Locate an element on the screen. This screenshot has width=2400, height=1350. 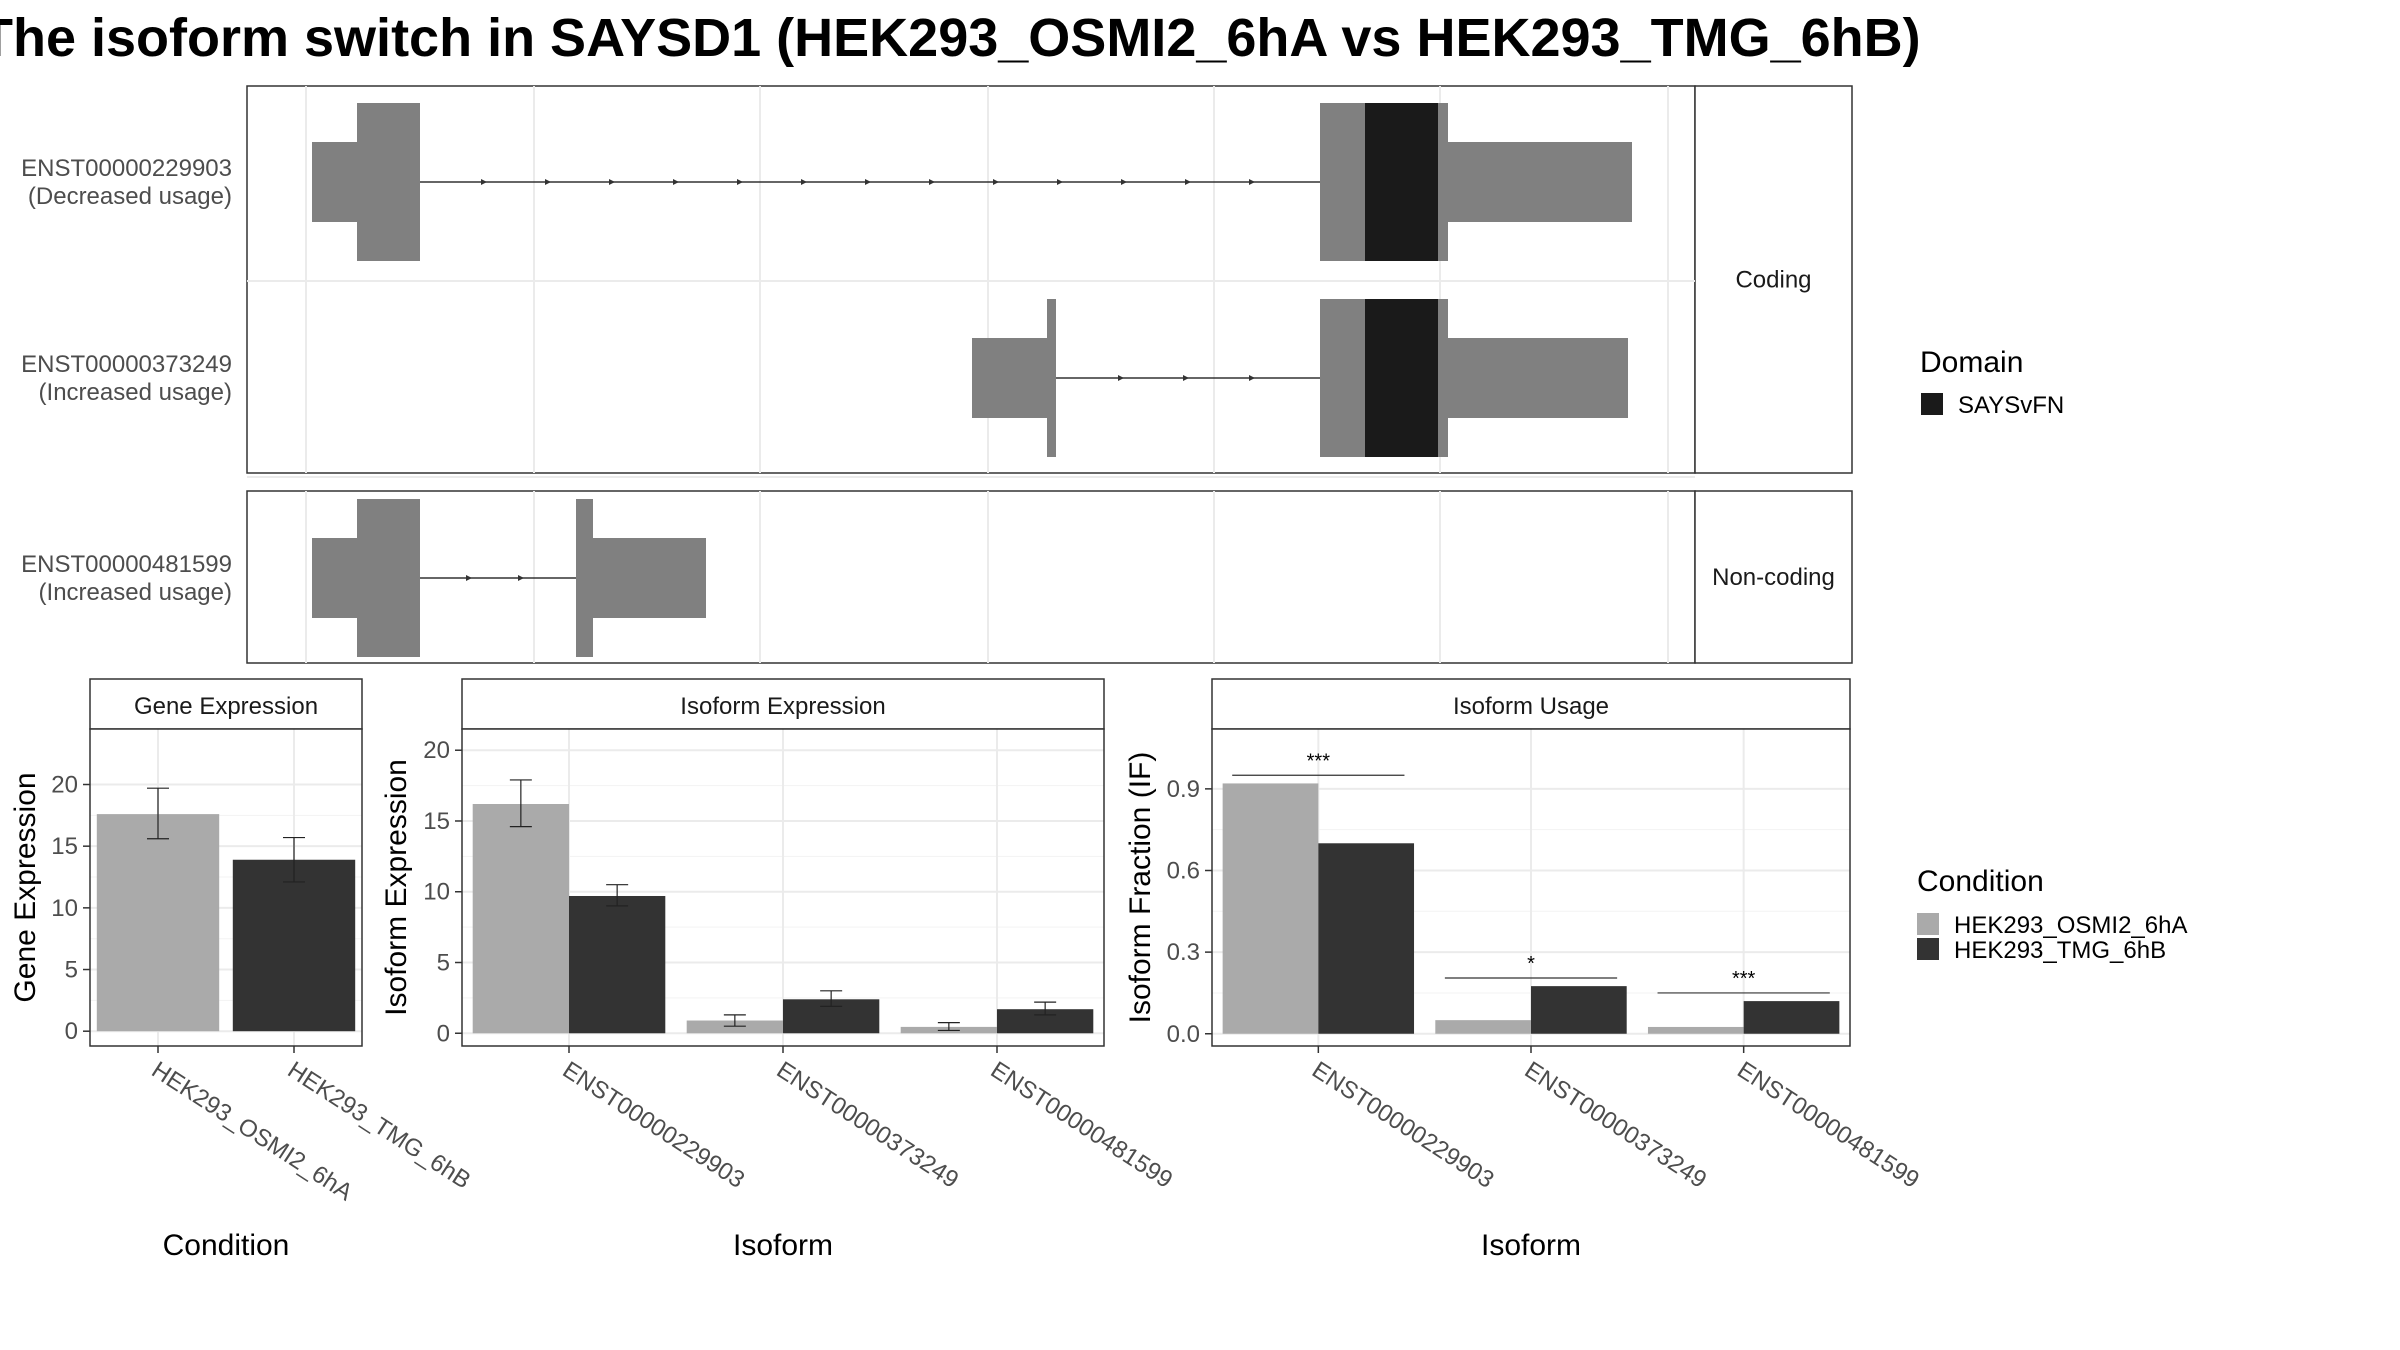
y-tick-label: 0.0 is located at coordinates (1183, 1034).